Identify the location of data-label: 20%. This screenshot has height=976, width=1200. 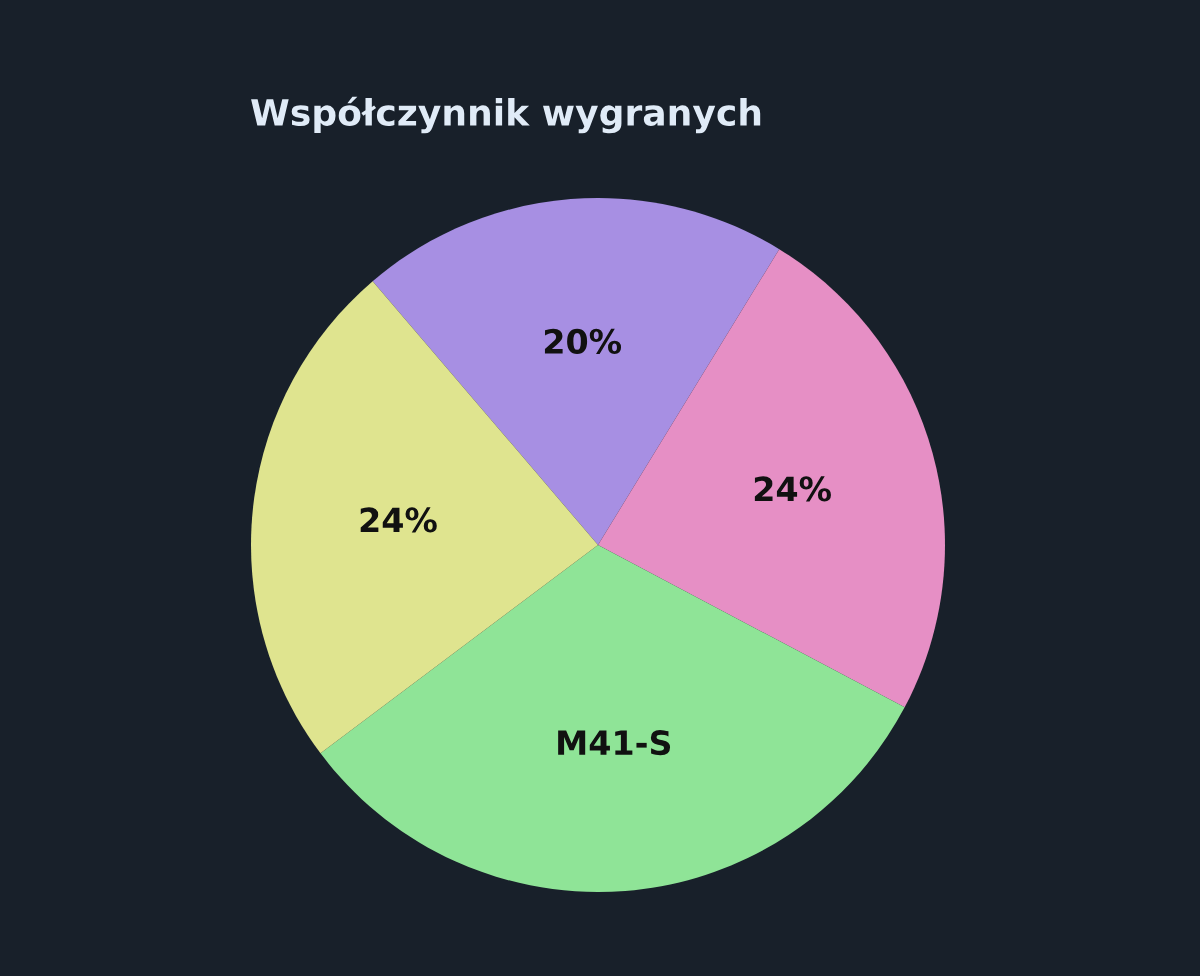
(583, 341).